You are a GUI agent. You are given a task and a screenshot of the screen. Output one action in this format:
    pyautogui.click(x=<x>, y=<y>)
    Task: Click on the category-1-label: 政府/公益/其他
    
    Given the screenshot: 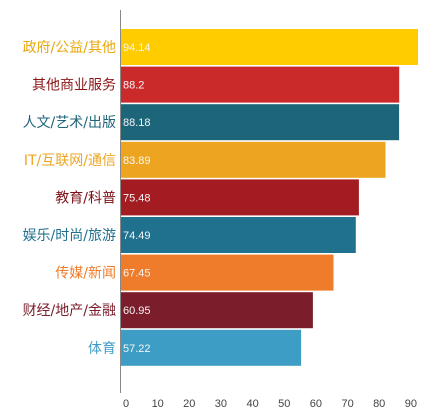 What is the action you would take?
    pyautogui.click(x=69, y=48)
    